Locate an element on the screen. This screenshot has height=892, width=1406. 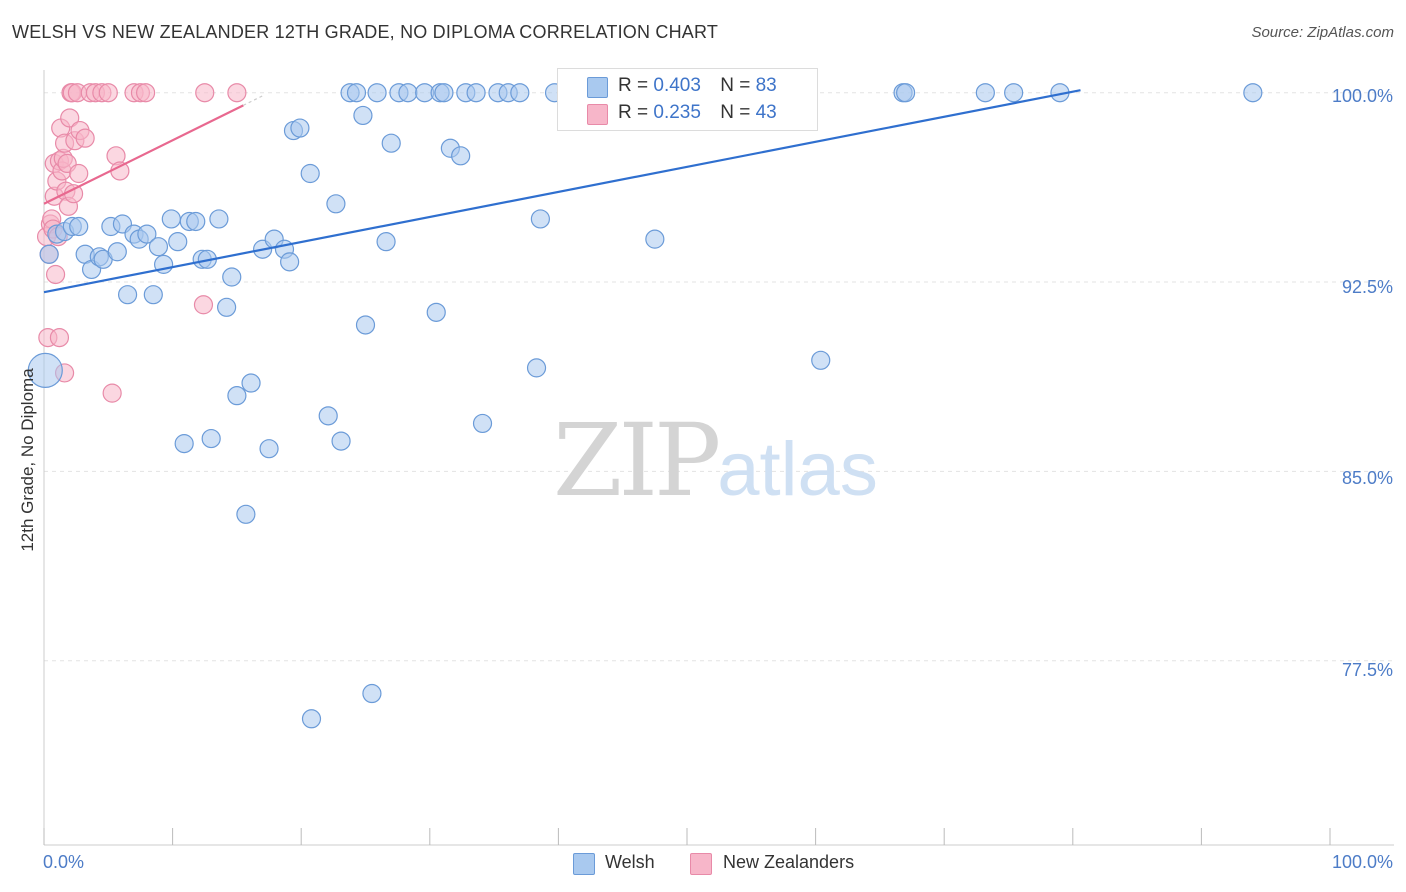
nz-trend-extension is located at coordinates (253, 100).